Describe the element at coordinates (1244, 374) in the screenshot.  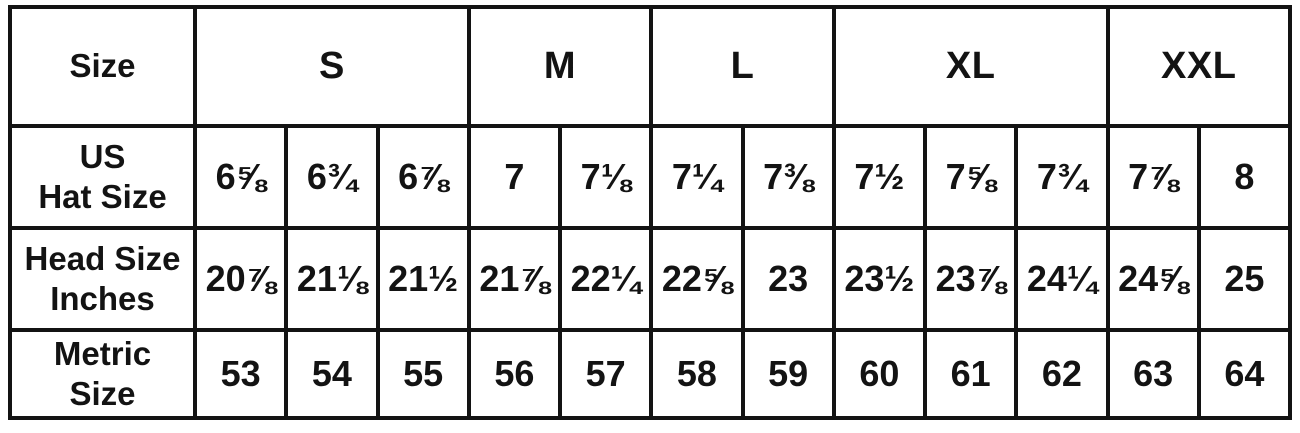
I see `metric-size-value: 64` at that location.